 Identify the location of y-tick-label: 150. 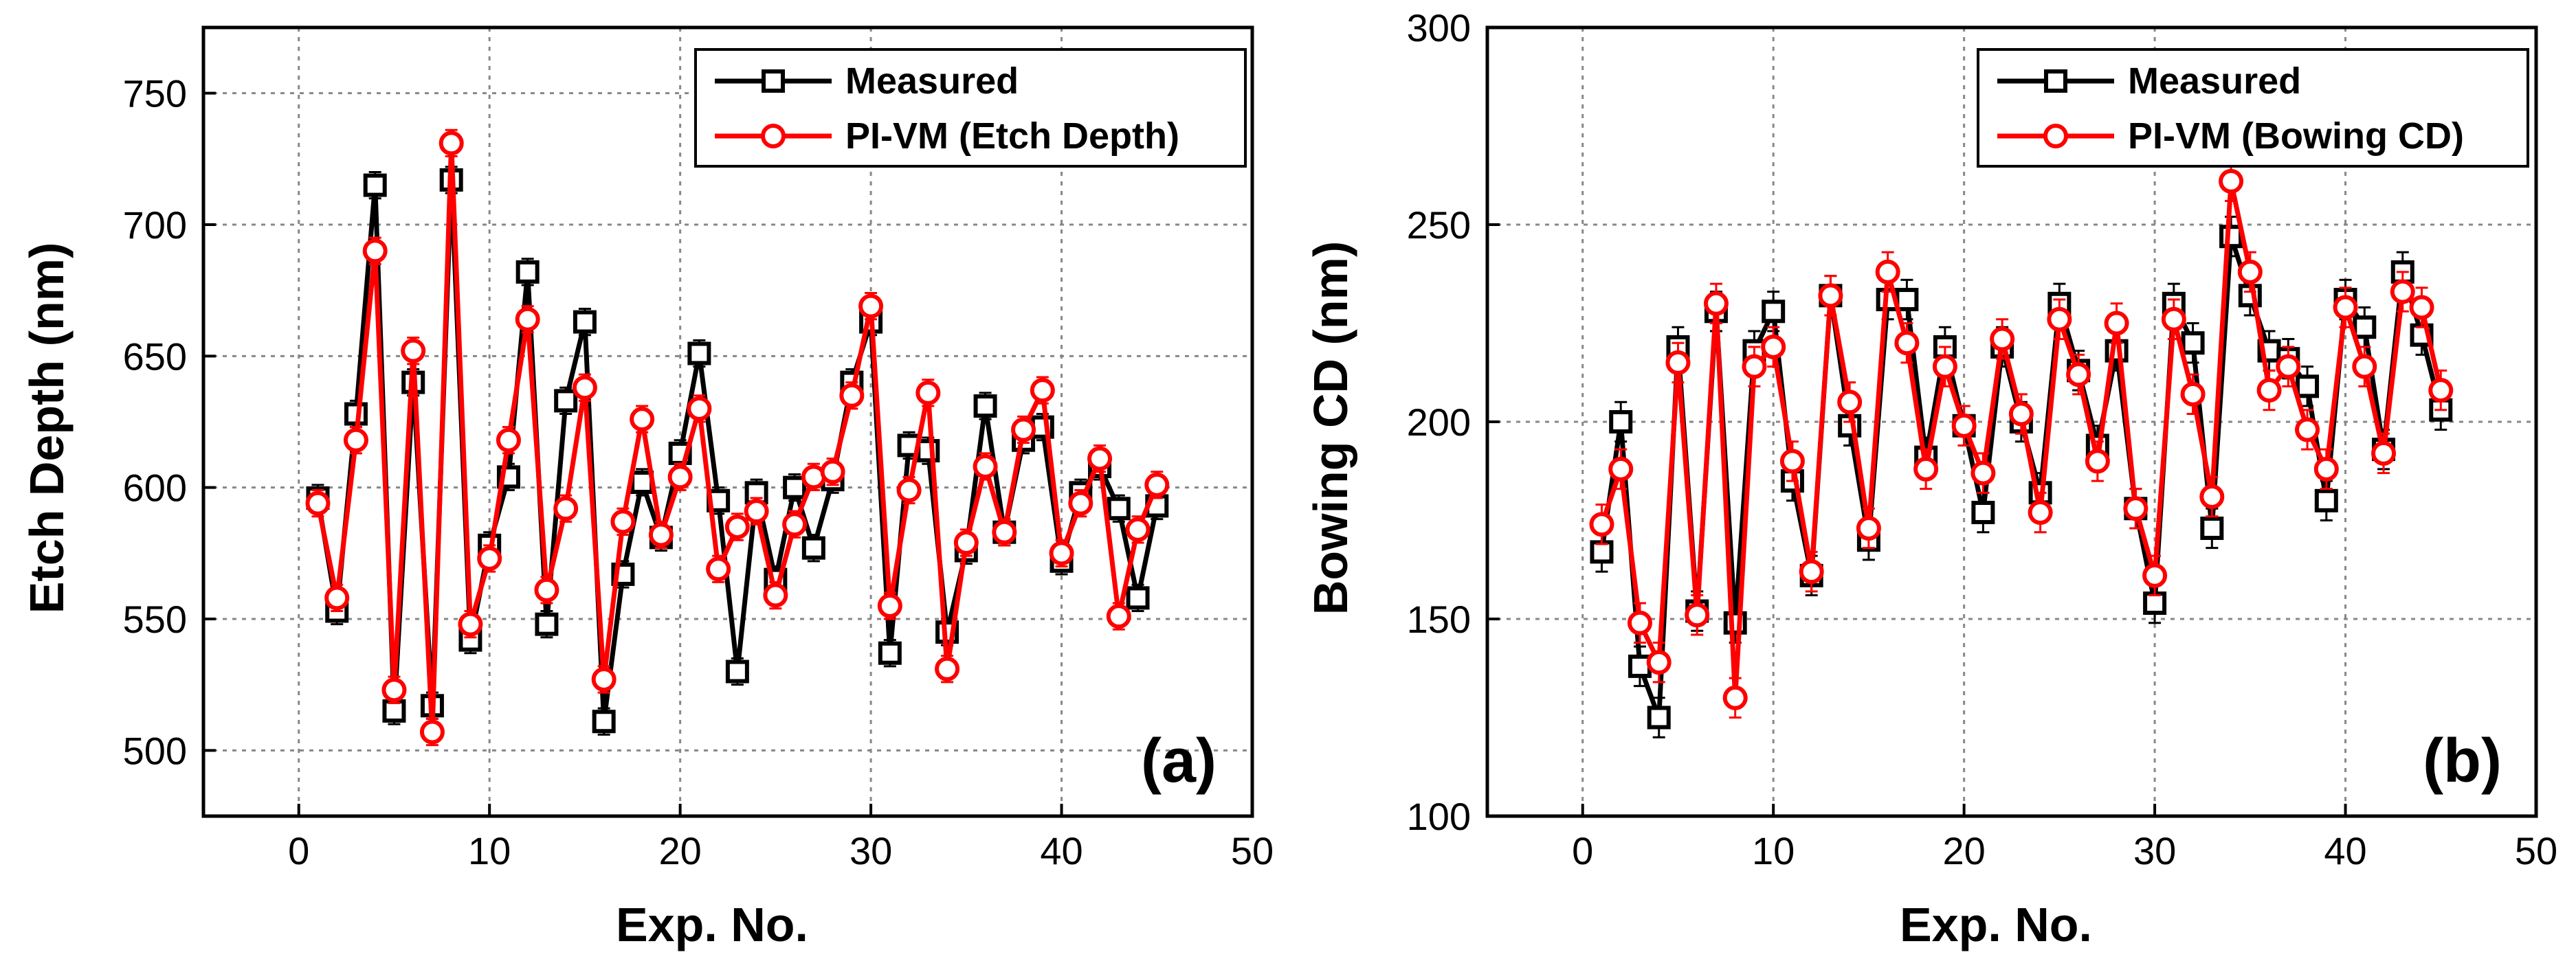
(1439, 619).